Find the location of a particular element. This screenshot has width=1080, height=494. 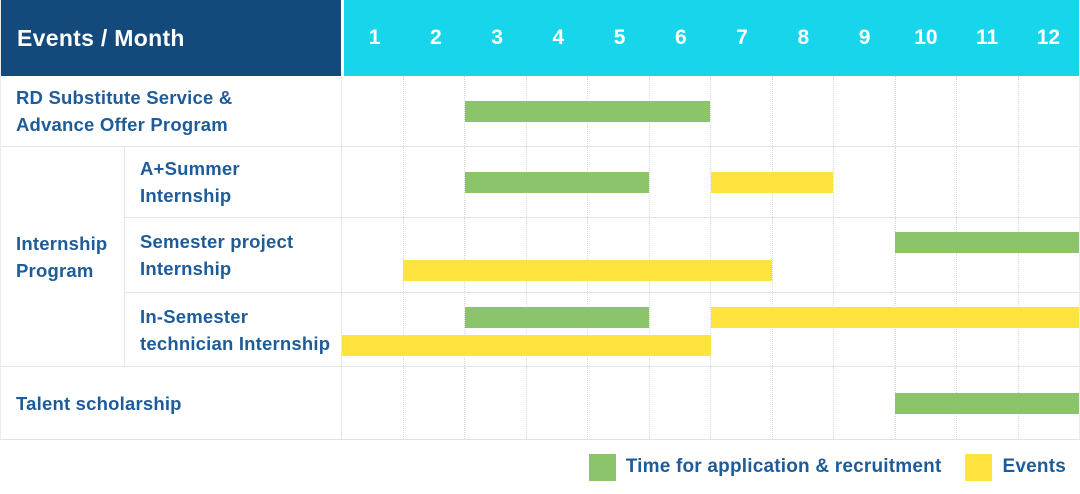

row-label-a-summer-internship: A+Summer Internship is located at coordinates (190, 182).